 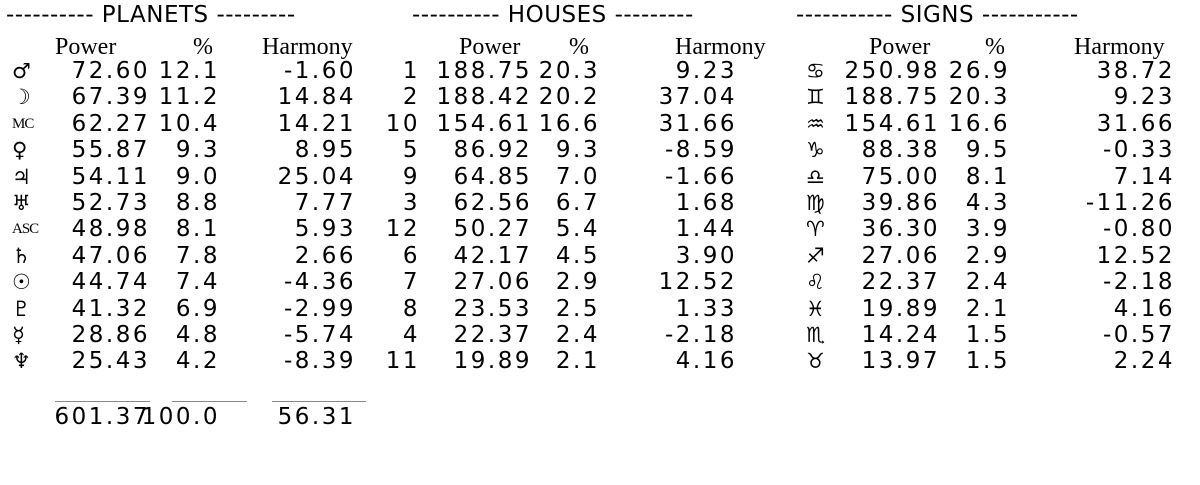 I want to click on planets-row-harmony: -8.39, so click(x=319, y=361).